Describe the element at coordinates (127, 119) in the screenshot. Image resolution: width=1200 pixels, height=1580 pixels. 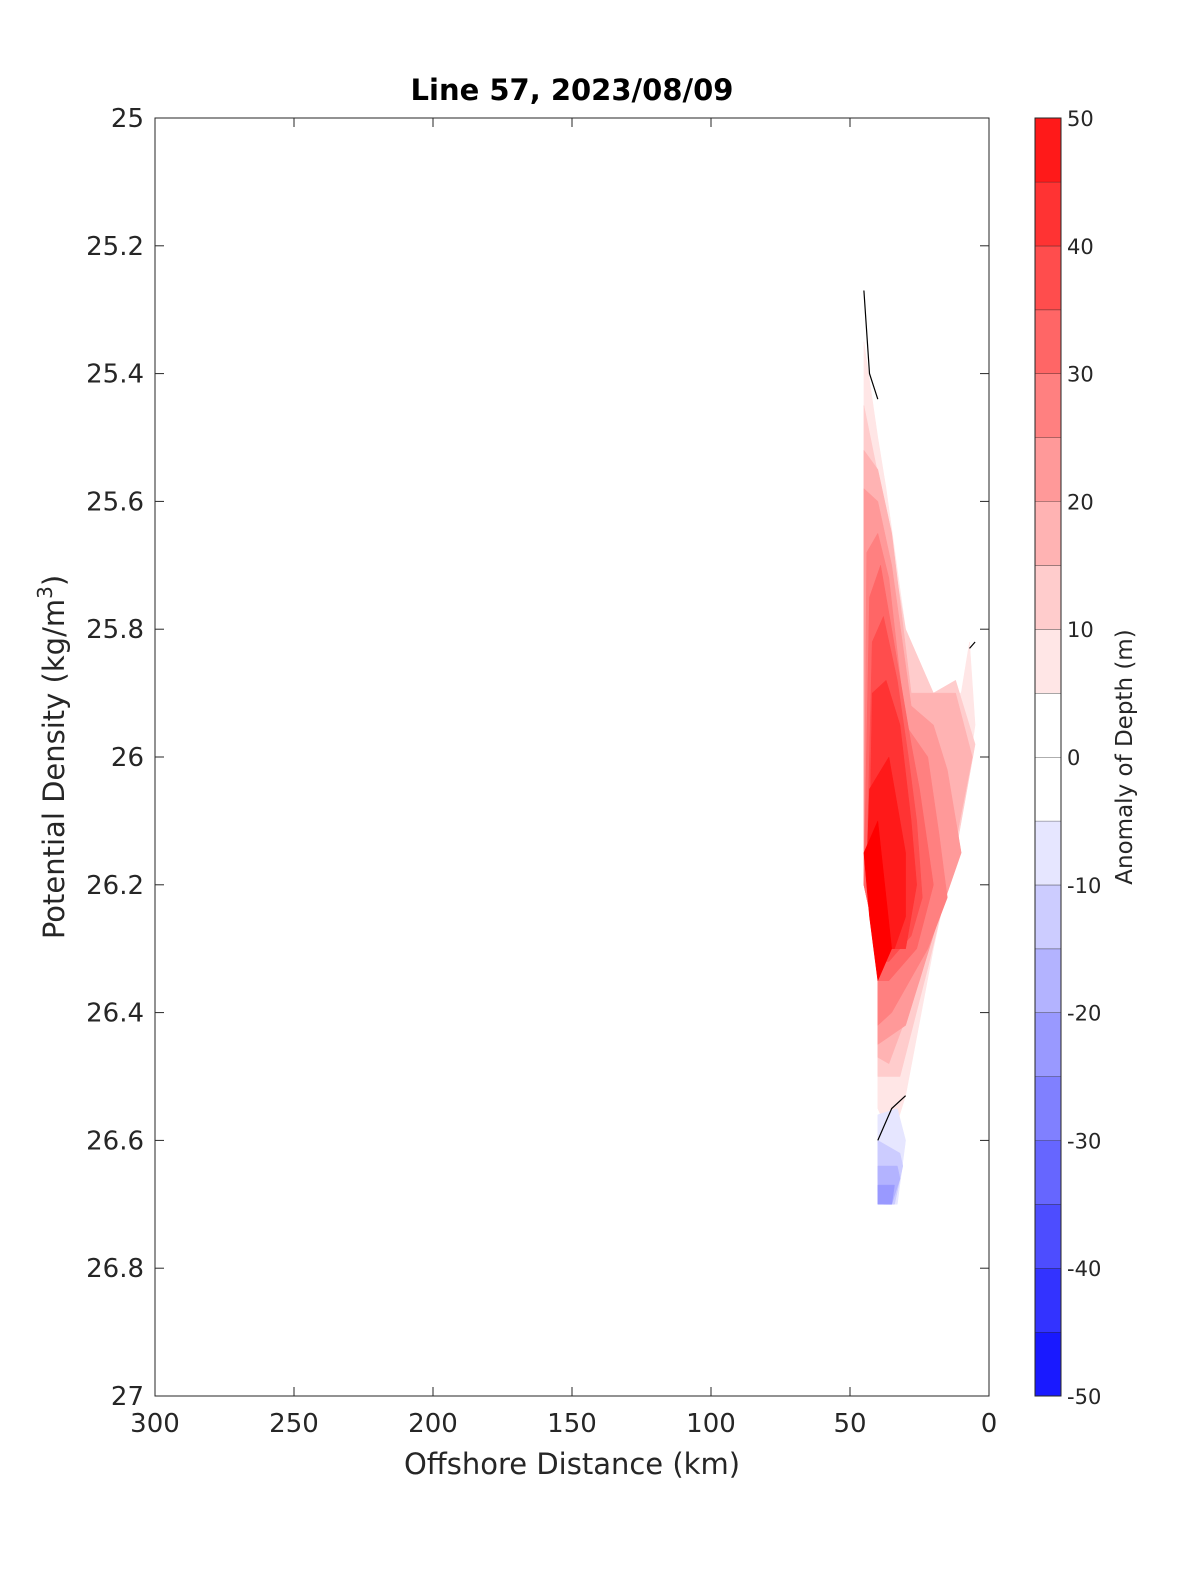
I see `y-tick-label-0: 25` at that location.